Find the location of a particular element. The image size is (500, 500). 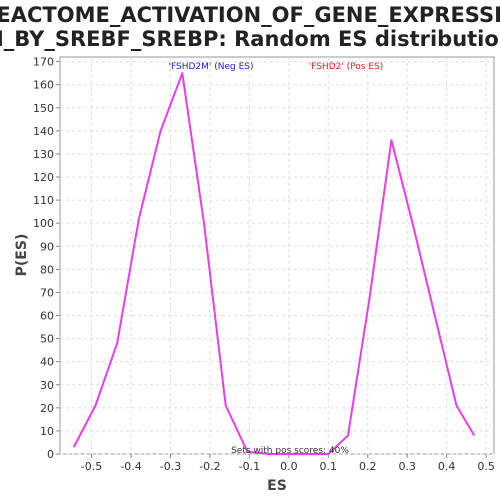

y-tick-label: 60 is located at coordinates (47, 316).